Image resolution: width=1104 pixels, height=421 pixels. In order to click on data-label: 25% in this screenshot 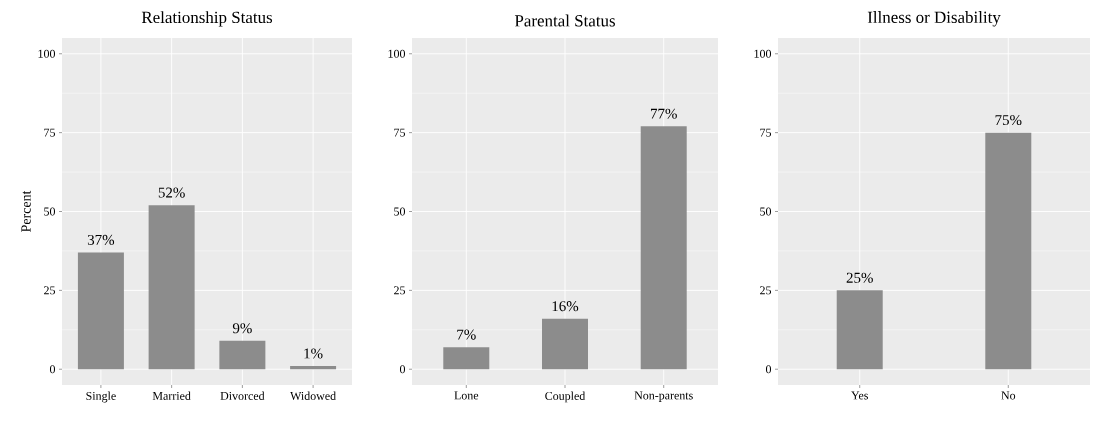, I will do `click(859, 277)`.